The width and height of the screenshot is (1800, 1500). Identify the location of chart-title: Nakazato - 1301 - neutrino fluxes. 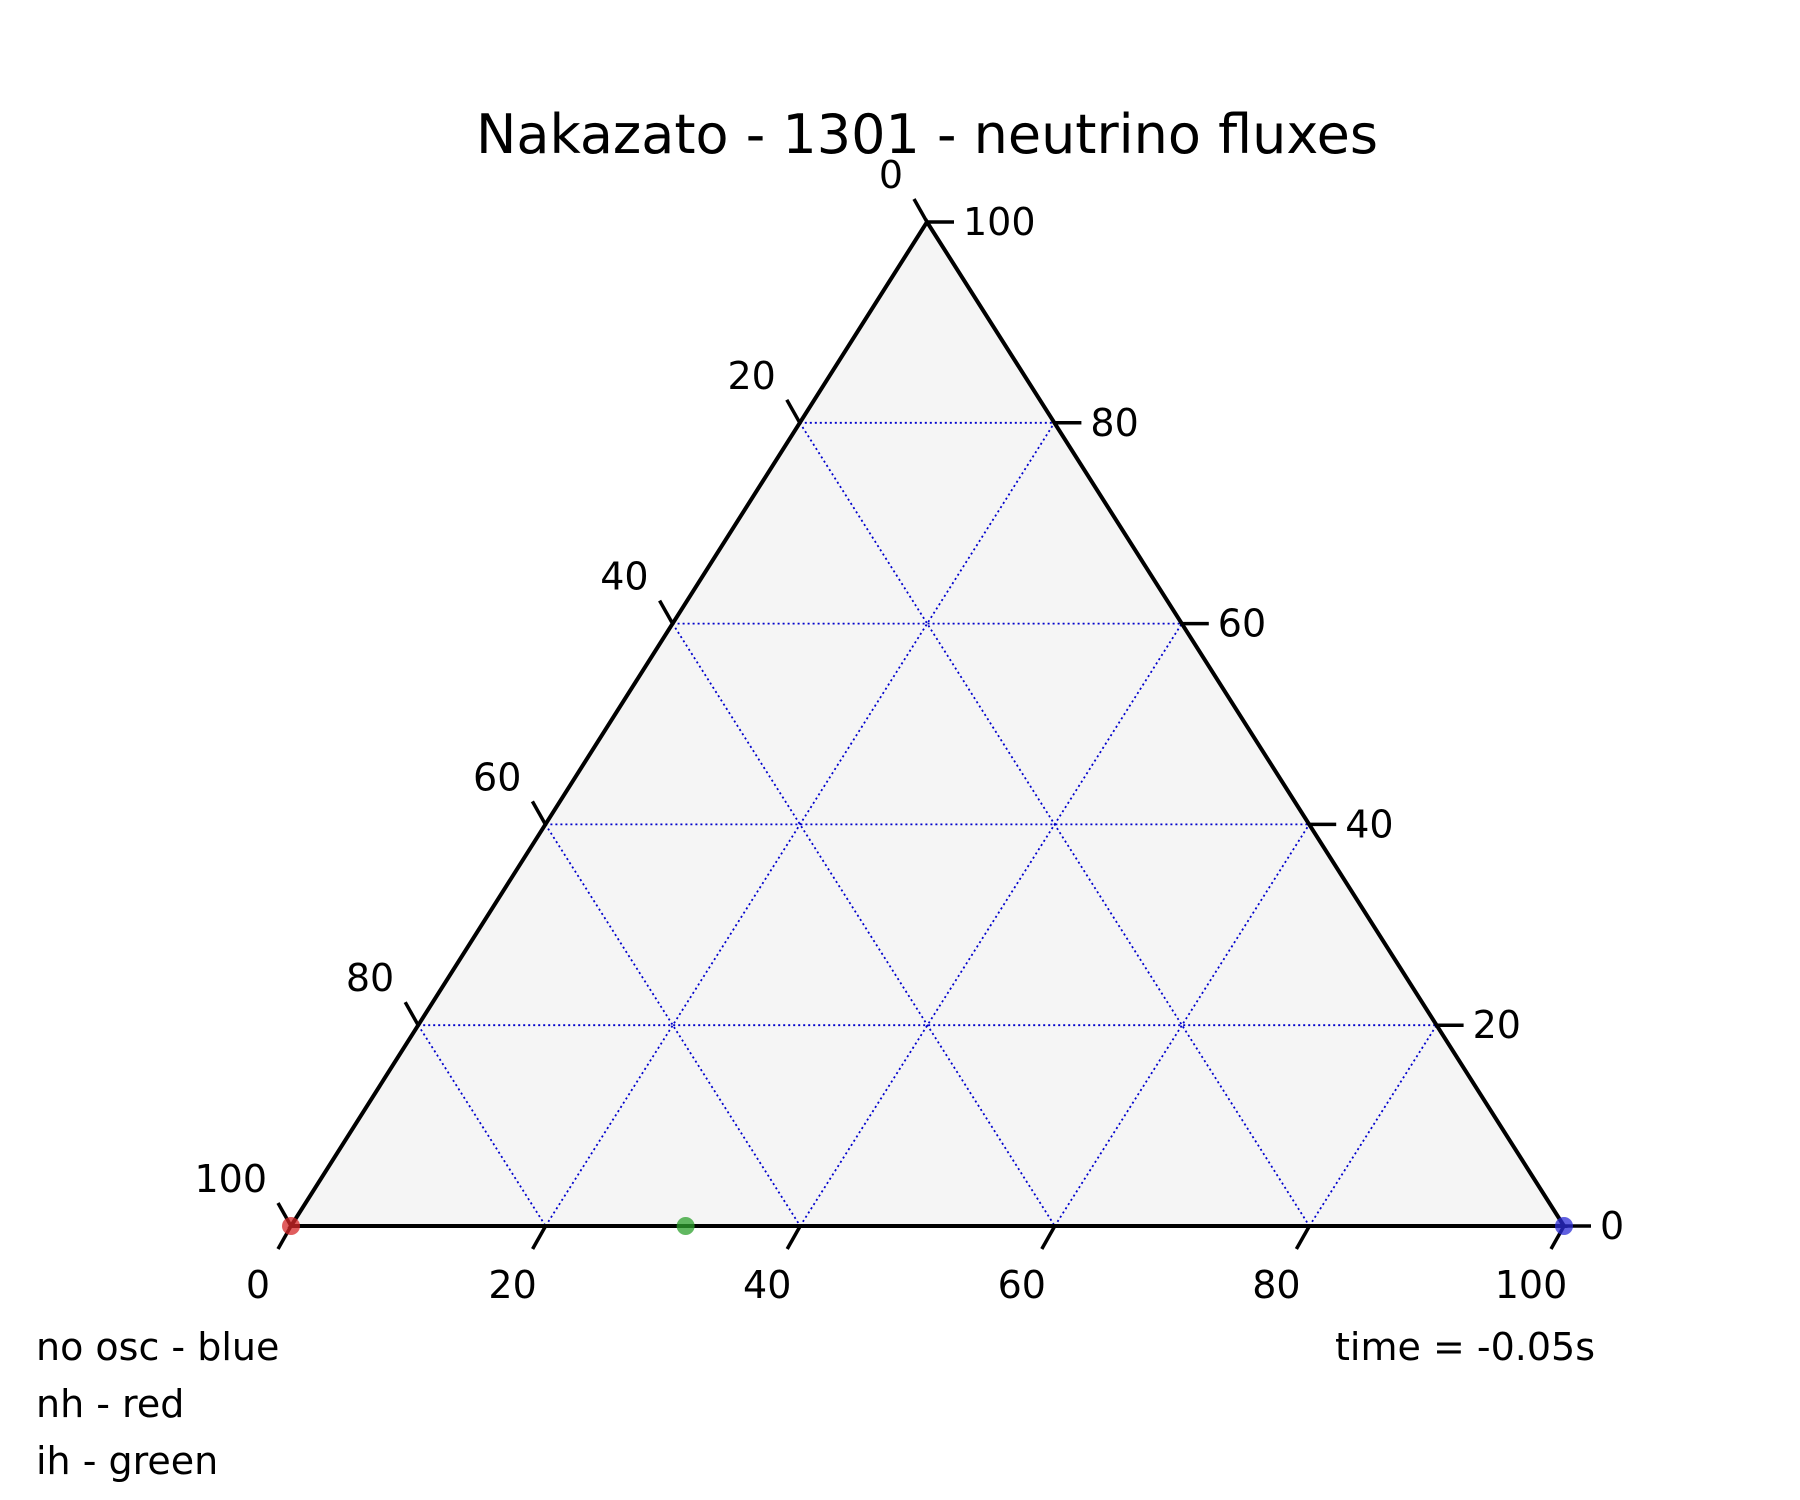
(927, 134).